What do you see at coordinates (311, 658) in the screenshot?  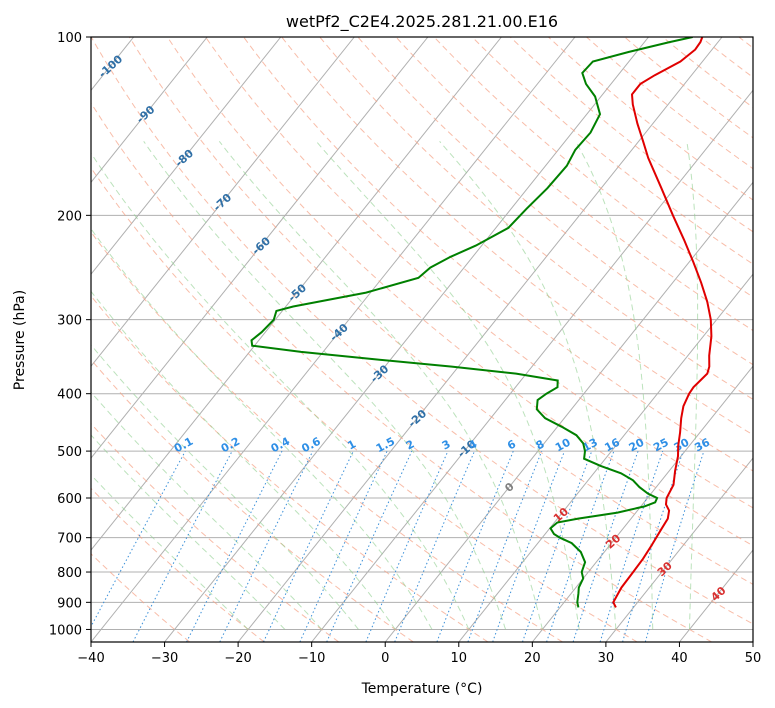 I see `x-tick-label: −10` at bounding box center [311, 658].